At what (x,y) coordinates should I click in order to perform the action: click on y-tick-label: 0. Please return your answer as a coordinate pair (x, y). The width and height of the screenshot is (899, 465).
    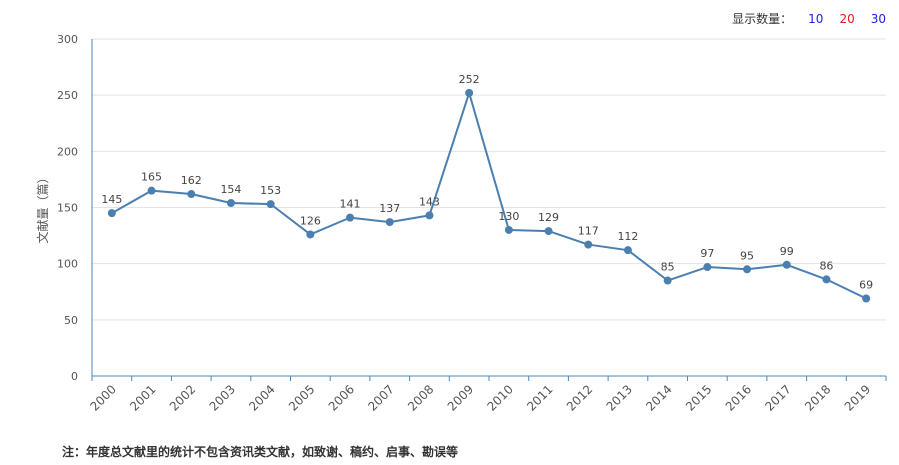
    Looking at the image, I should click on (74, 376).